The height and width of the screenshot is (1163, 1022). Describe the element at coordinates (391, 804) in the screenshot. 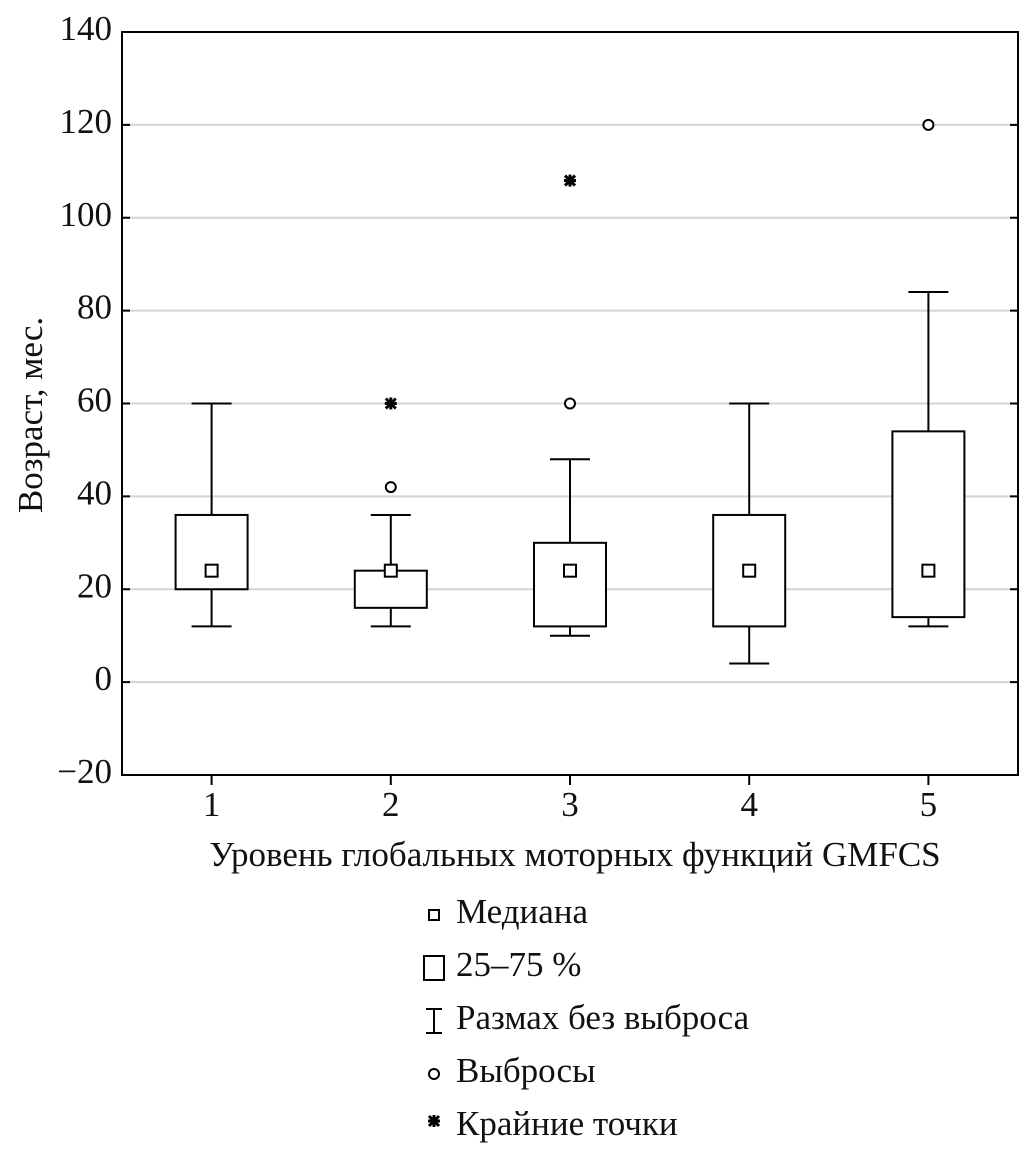

I see `x-tick-label: 2` at that location.